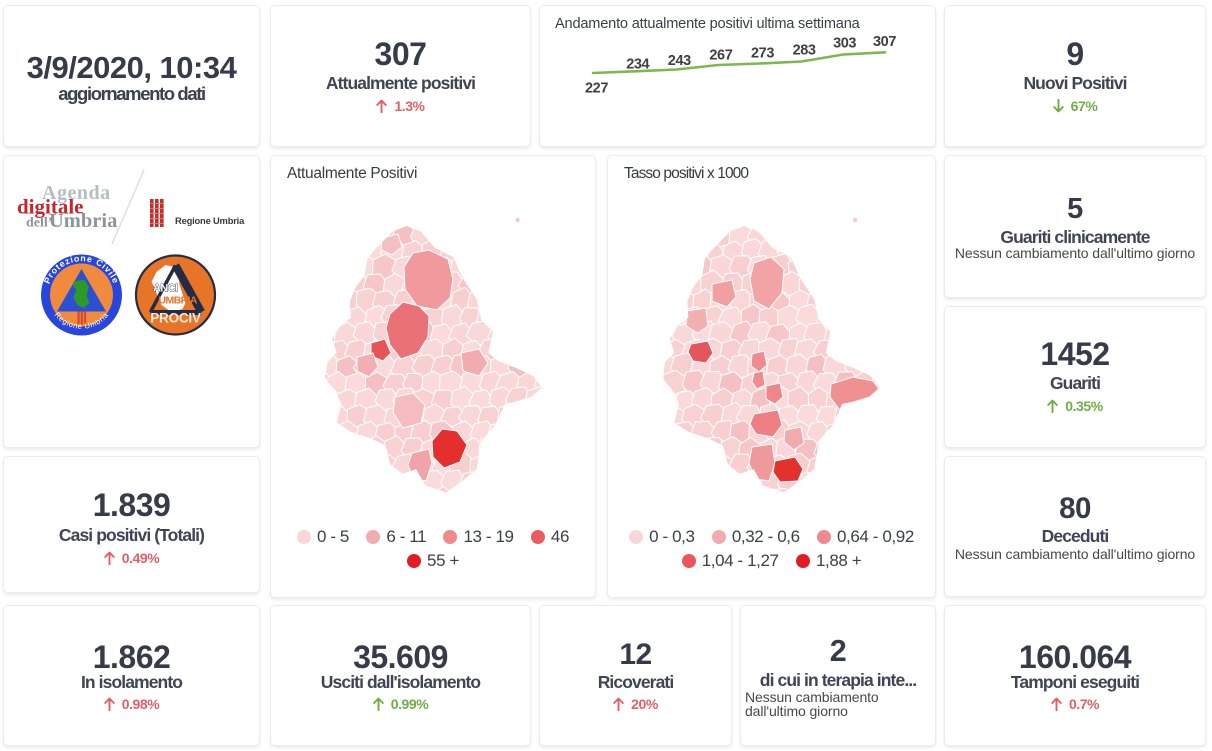  I want to click on svg-text: Umbria, so click(83, 221).